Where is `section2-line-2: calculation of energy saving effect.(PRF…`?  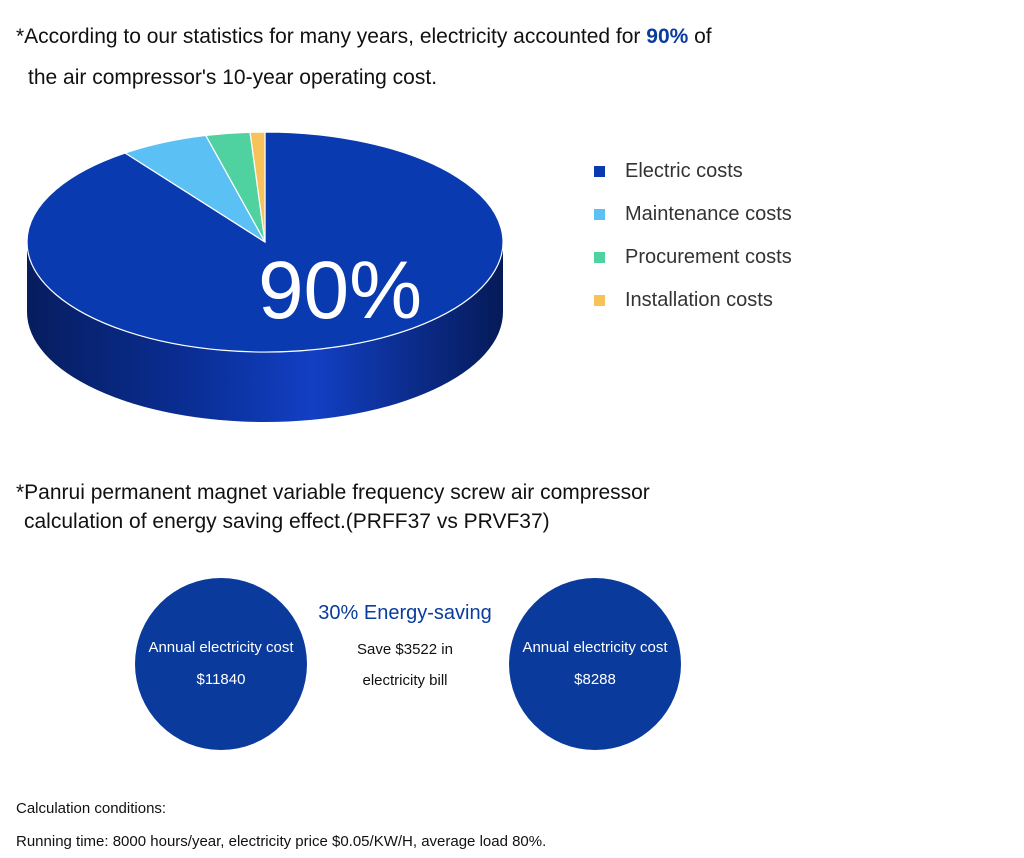
section2-line-2: calculation of energy saving effect.(PRF… is located at coordinates (287, 521).